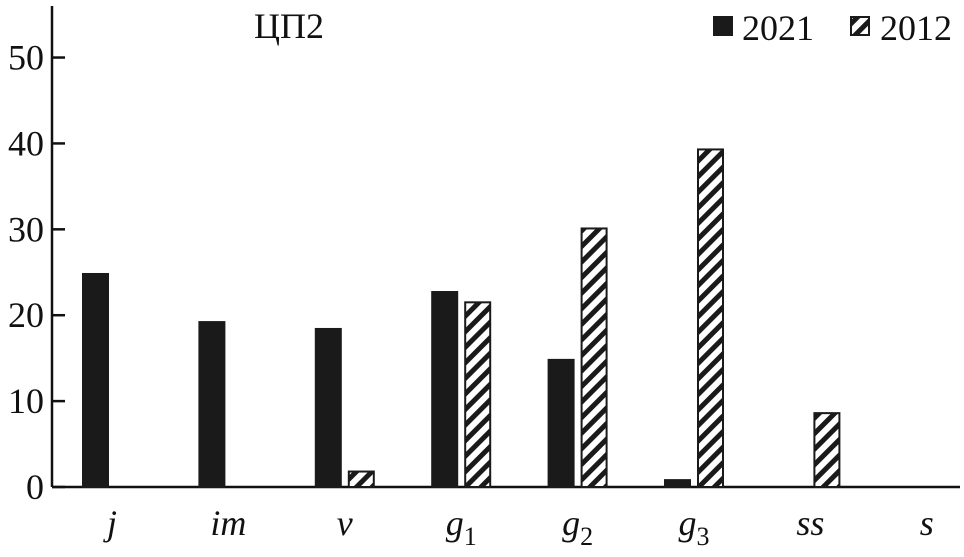  I want to click on x-tick-label-subscript: 3, so click(703, 536).